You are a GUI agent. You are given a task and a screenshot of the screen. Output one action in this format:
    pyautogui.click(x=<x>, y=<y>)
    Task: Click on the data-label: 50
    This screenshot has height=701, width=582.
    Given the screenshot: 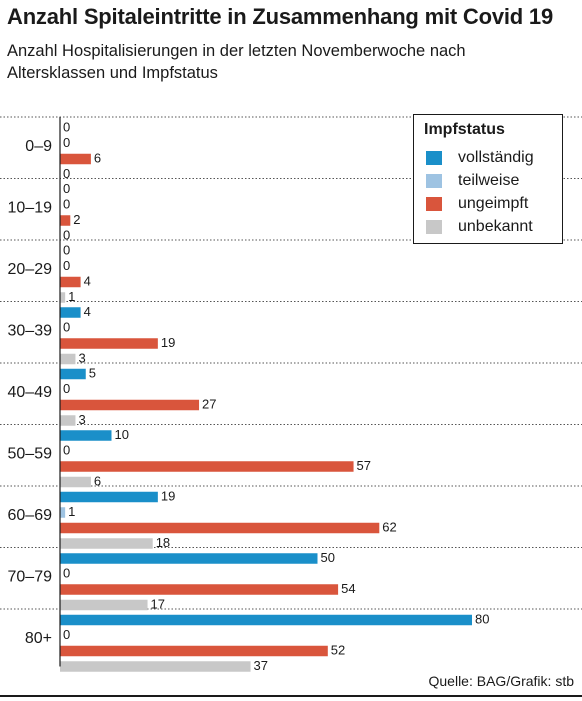 What is the action you would take?
    pyautogui.click(x=328, y=557)
    